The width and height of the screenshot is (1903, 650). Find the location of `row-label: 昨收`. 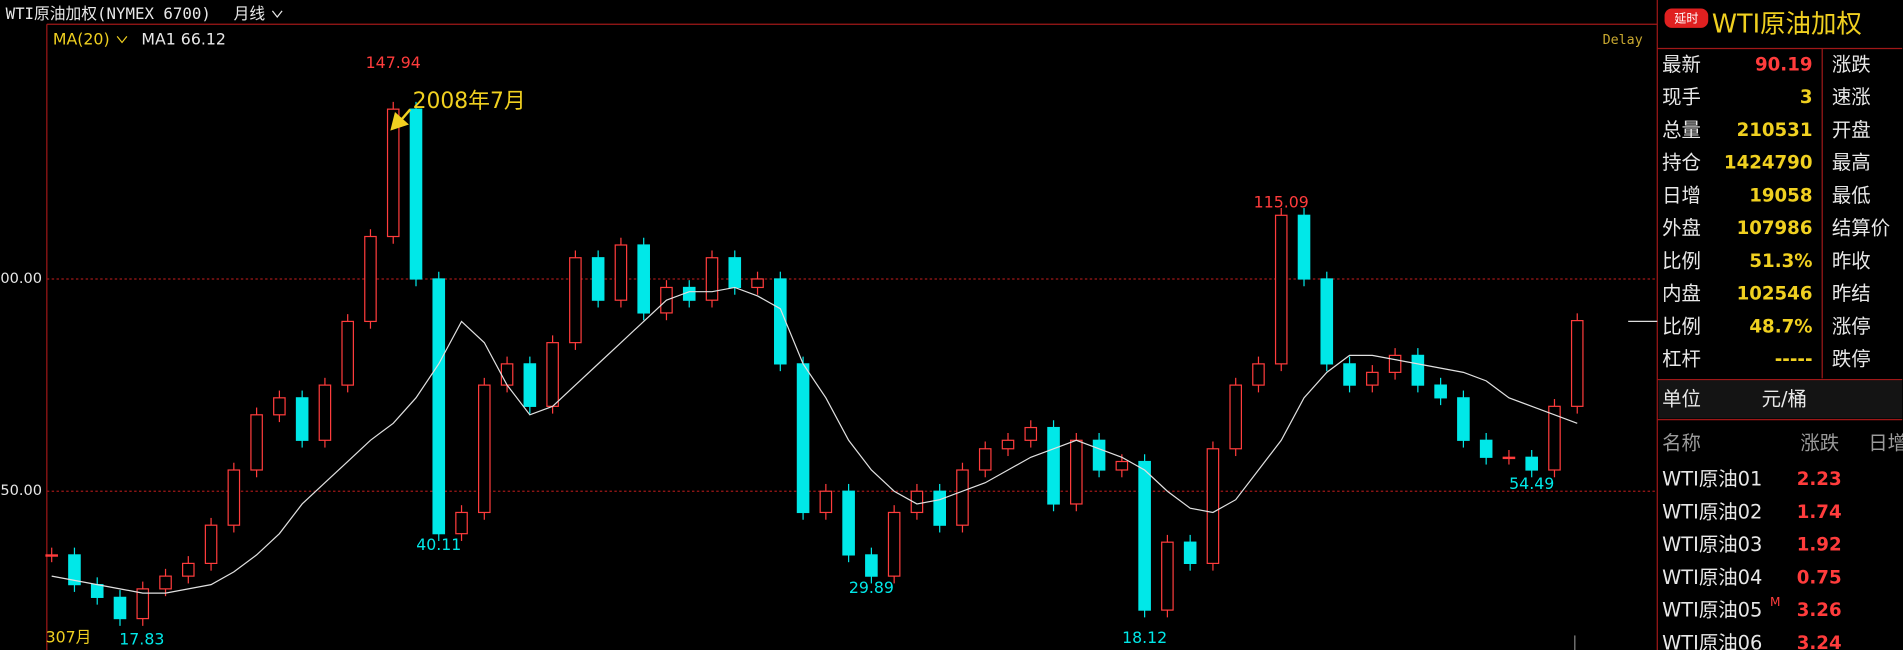

row-label: 昨收 is located at coordinates (1851, 260).